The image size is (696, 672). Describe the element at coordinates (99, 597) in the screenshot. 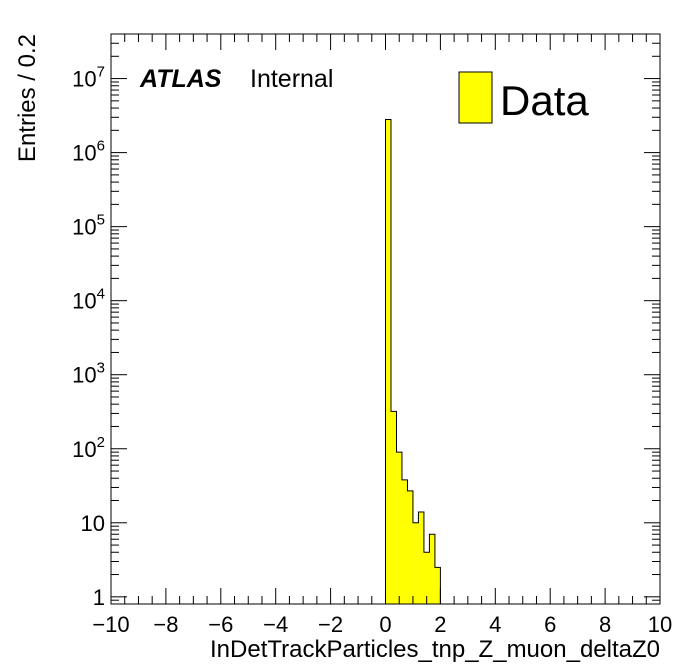

I see `y-tick-label: 1` at that location.